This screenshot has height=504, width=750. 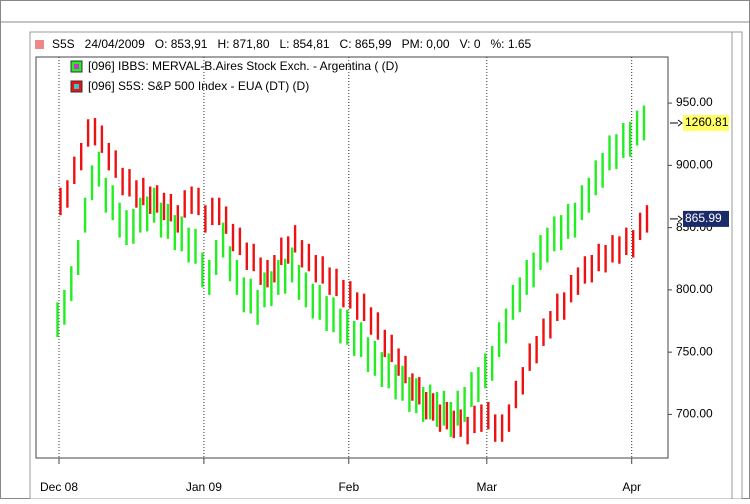 I want to click on y-tick-label: 750.00, so click(x=694, y=351).